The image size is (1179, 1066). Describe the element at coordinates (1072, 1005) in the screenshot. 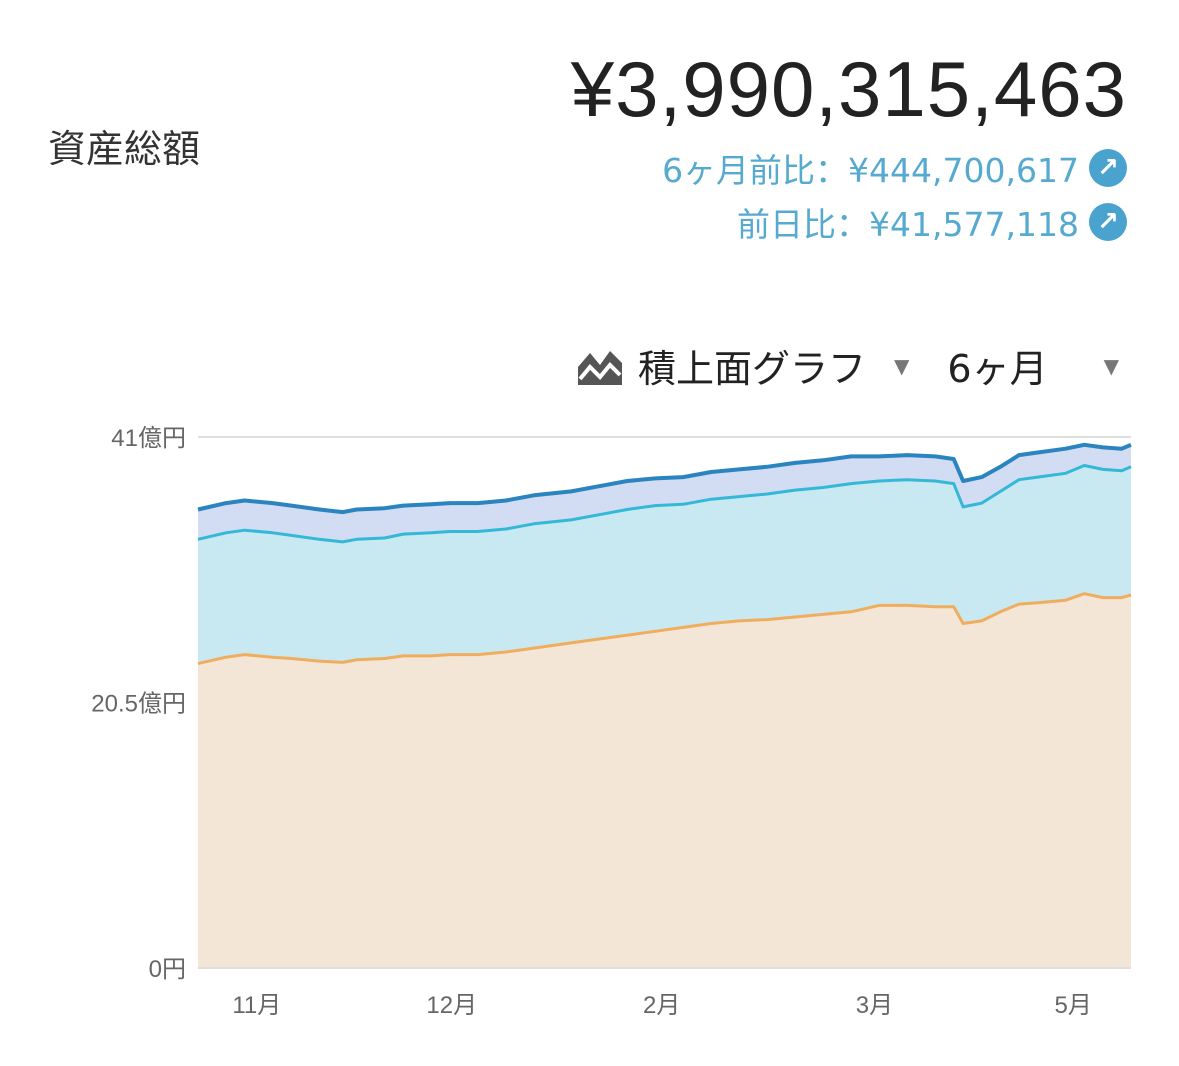

I see `x-tick-label: 5月` at that location.